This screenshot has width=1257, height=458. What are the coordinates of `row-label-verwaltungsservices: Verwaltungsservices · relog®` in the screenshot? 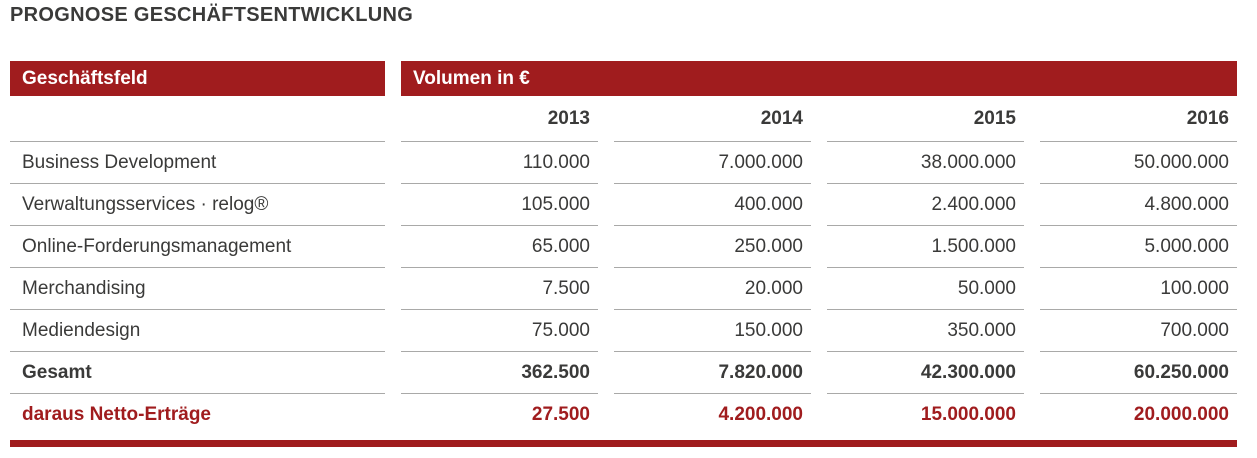 It's located at (197, 205).